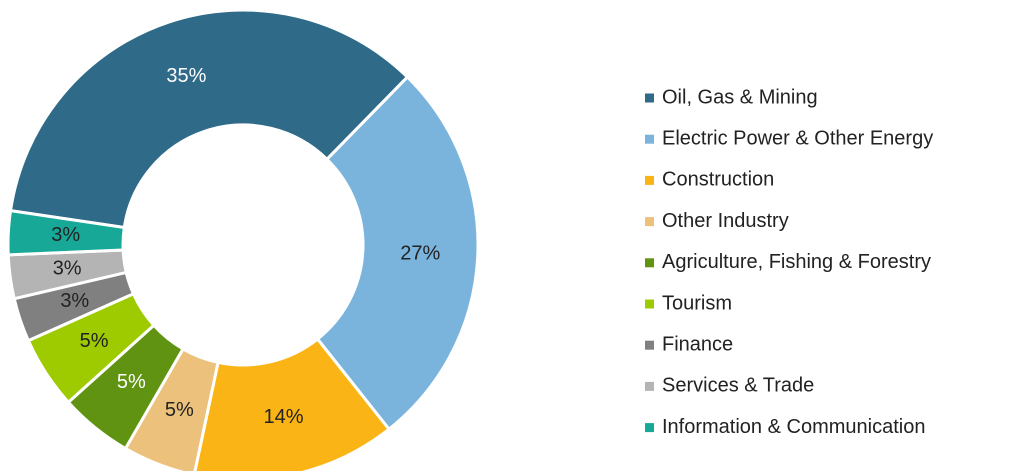 This screenshot has width=1028, height=471. What do you see at coordinates (796, 262) in the screenshot?
I see `legend-label: Agriculture, Fishing & Forestry` at bounding box center [796, 262].